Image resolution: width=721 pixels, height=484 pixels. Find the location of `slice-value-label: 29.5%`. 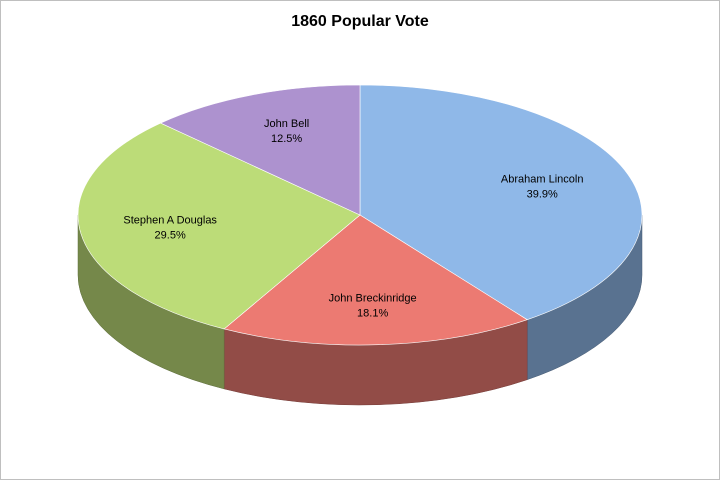

slice-value-label: 29.5% is located at coordinates (170, 236).